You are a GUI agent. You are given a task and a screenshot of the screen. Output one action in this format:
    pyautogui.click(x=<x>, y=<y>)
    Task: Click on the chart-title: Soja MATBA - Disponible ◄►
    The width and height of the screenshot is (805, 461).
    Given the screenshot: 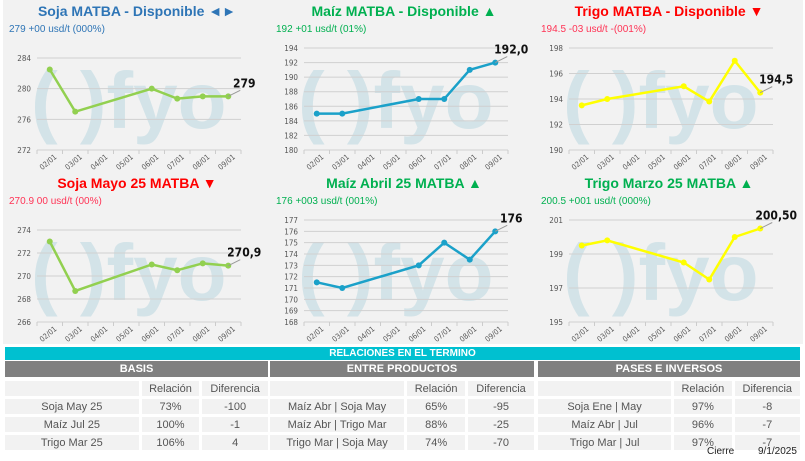 What is the action you would take?
    pyautogui.click(x=137, y=11)
    